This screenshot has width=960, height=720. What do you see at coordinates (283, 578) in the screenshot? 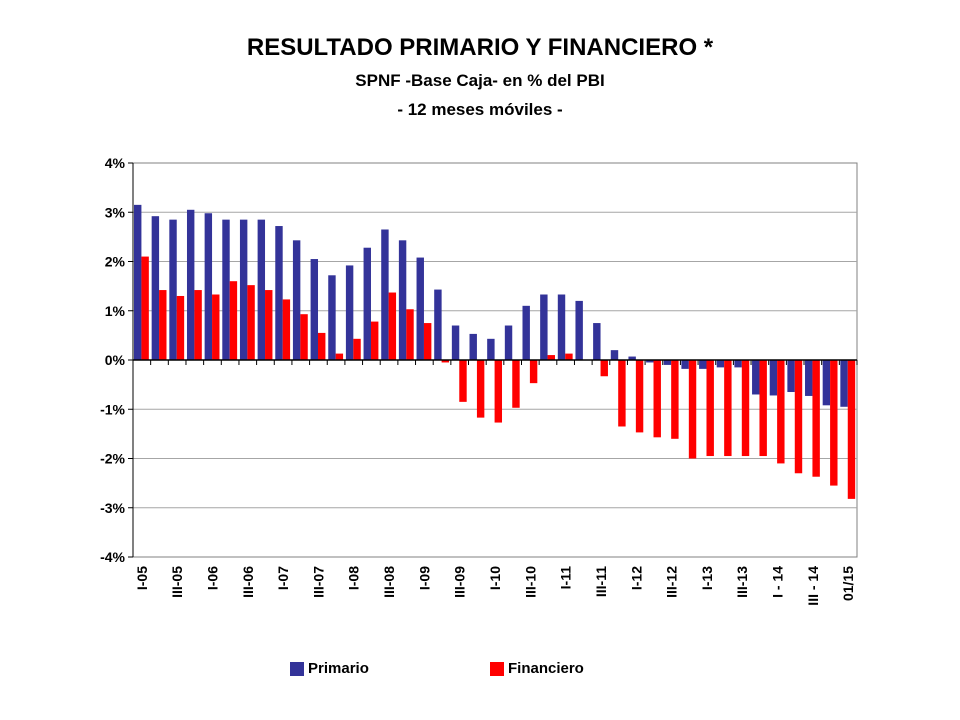
I see `x-tick-label: I-07` at bounding box center [283, 578].